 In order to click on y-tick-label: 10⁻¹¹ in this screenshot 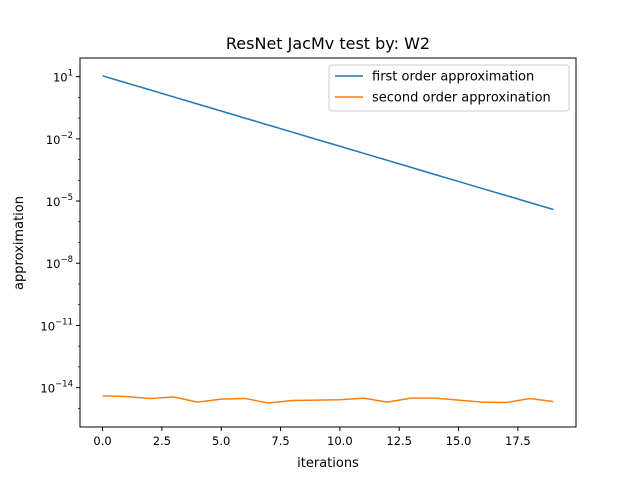, I will do `click(56, 325)`.